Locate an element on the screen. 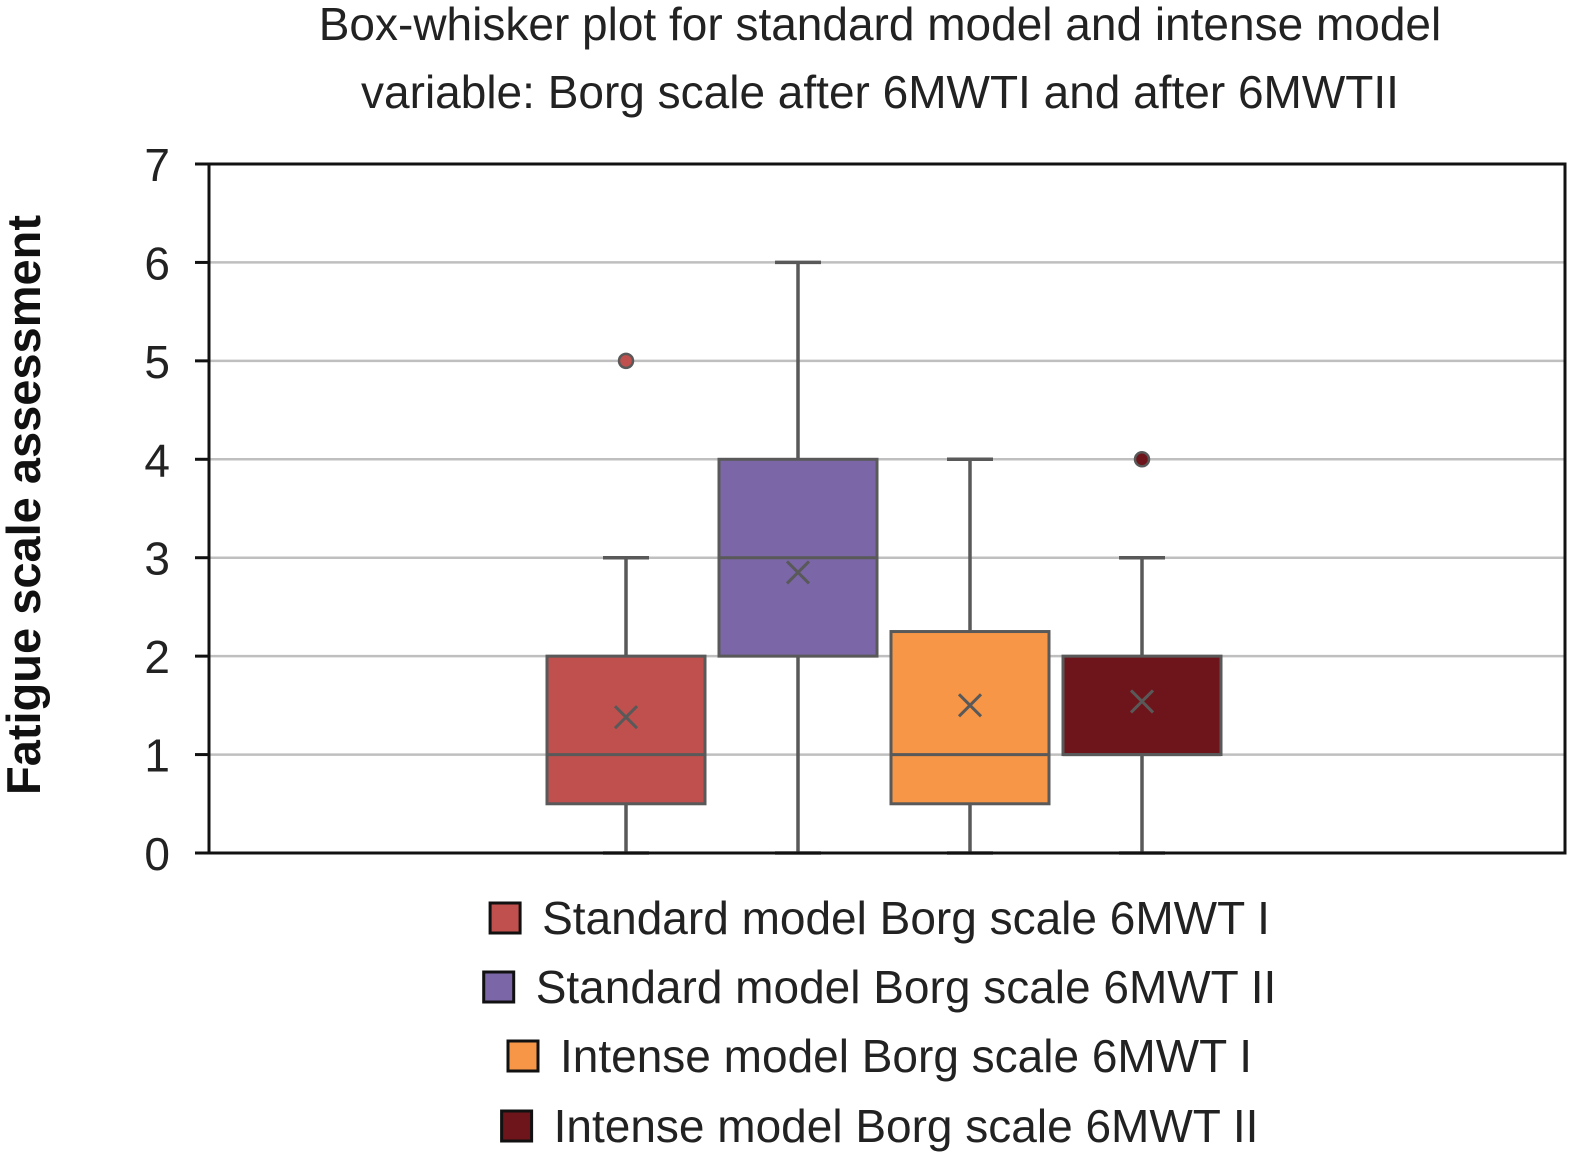 The image size is (1569, 1162). y-axis-label: Fatigue scale assessment is located at coordinates (25, 505).